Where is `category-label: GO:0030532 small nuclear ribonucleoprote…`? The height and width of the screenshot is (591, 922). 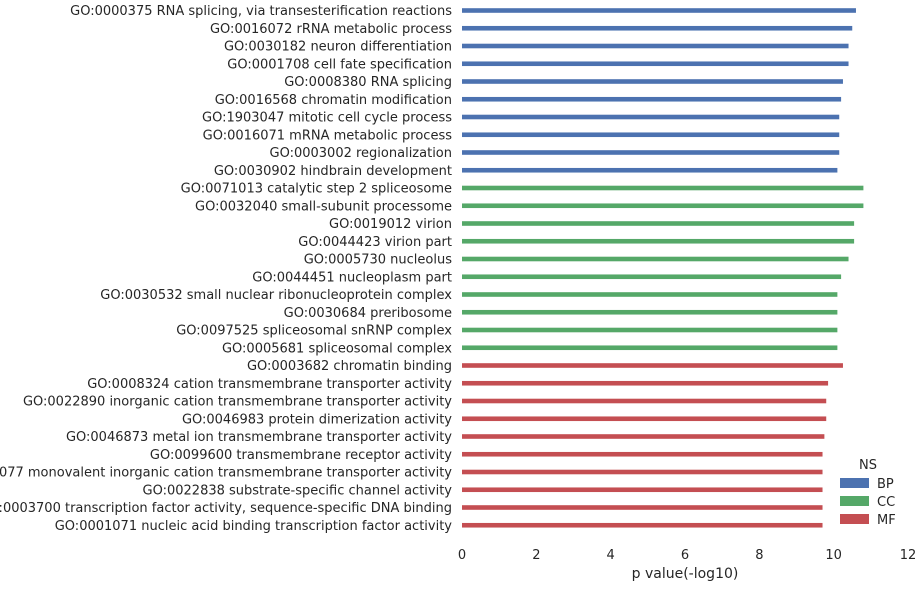 category-label: GO:0030532 small nuclear ribonucleoprote… is located at coordinates (276, 295).